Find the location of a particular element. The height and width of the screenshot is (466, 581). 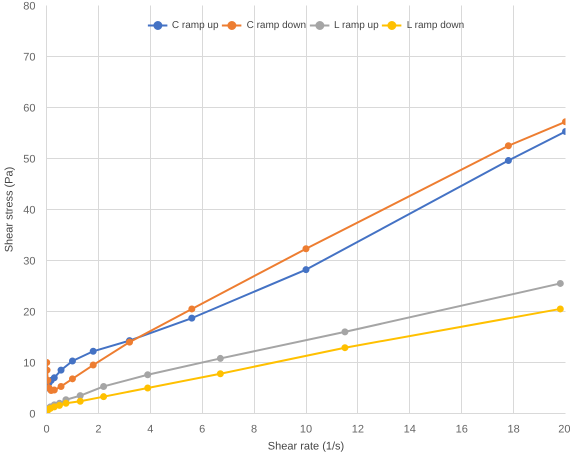

y-tick-label: 50 is located at coordinates (29, 160).